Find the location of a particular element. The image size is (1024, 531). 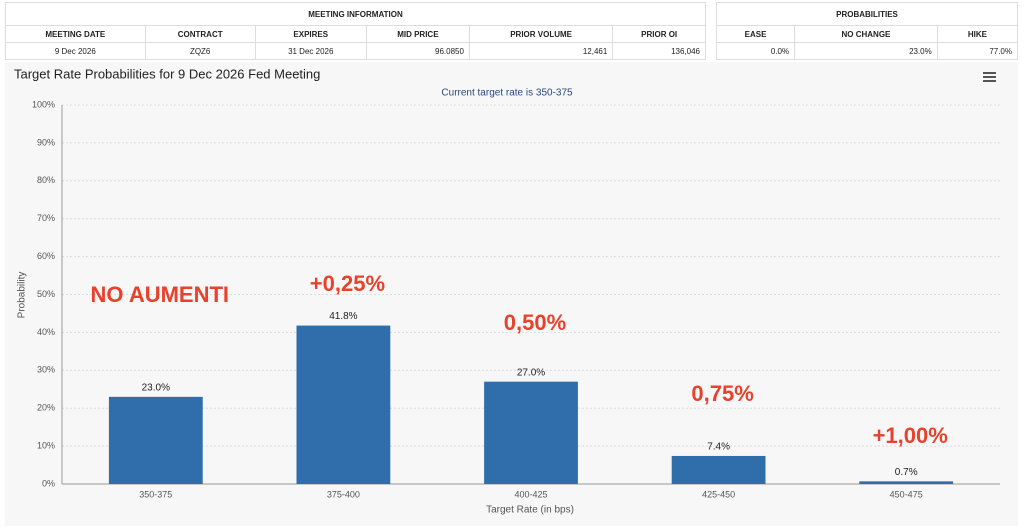

x-axis-label: Target Rate (in bps) is located at coordinates (530, 510).